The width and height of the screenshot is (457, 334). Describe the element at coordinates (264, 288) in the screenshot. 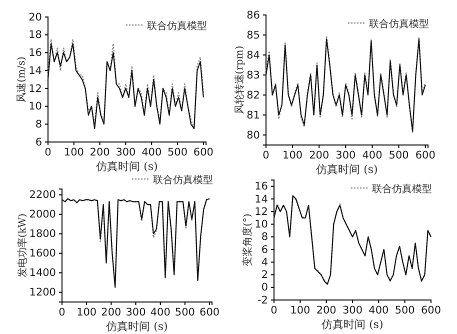

I see `y-tick-label: 0` at that location.